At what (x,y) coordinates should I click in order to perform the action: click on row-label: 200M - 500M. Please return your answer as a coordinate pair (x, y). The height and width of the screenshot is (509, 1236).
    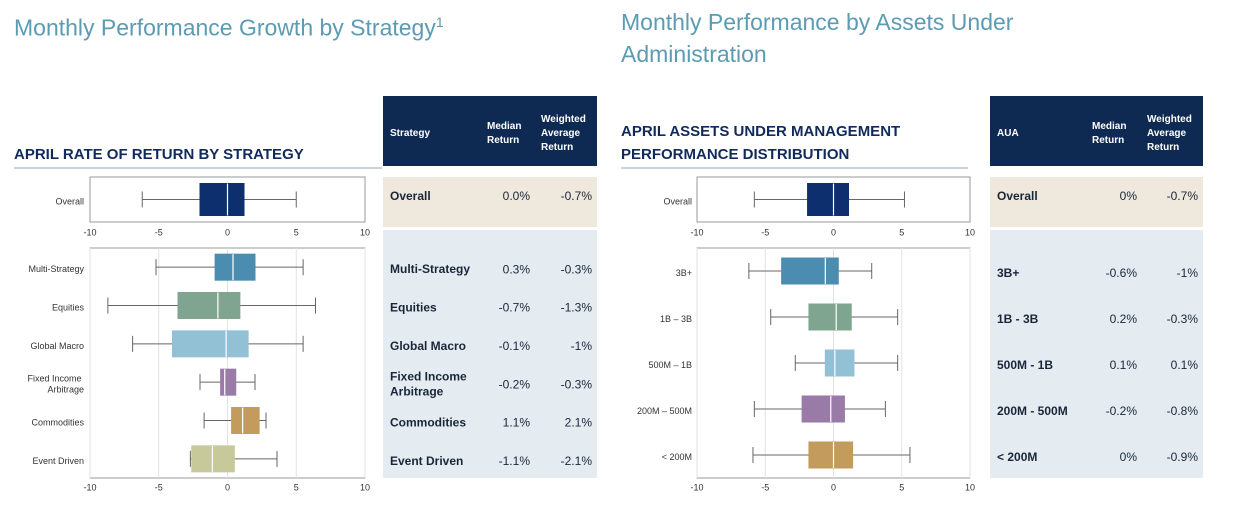
    Looking at the image, I should click on (1032, 411).